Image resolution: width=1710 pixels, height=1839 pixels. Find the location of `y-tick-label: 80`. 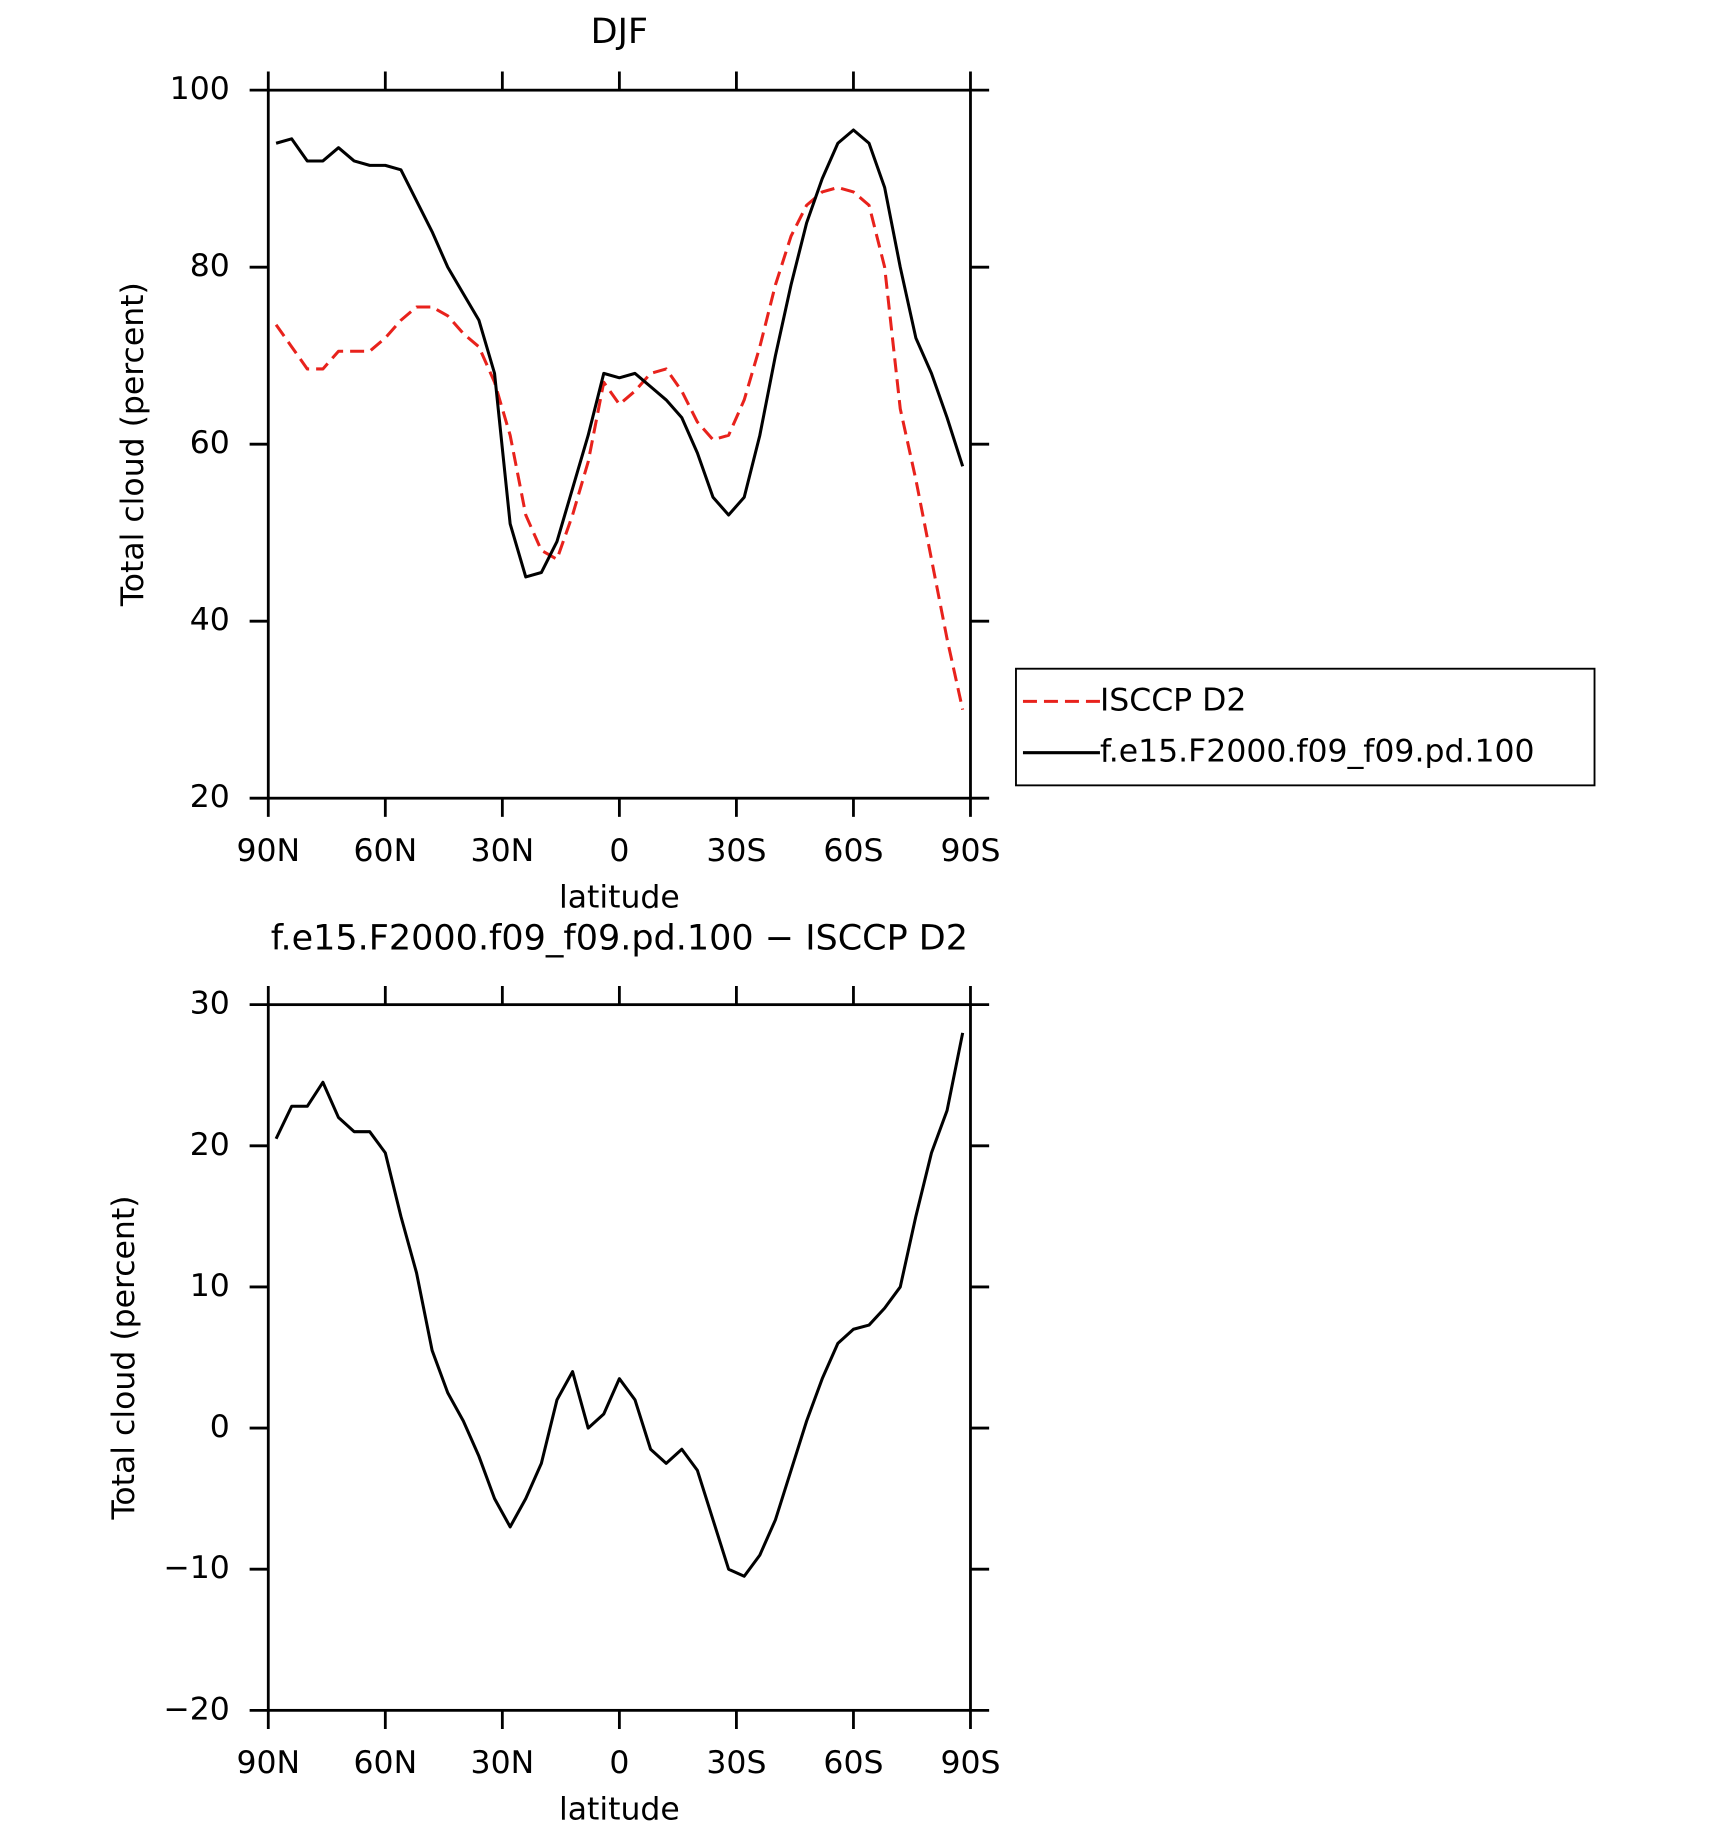

y-tick-label: 80 is located at coordinates (210, 266).